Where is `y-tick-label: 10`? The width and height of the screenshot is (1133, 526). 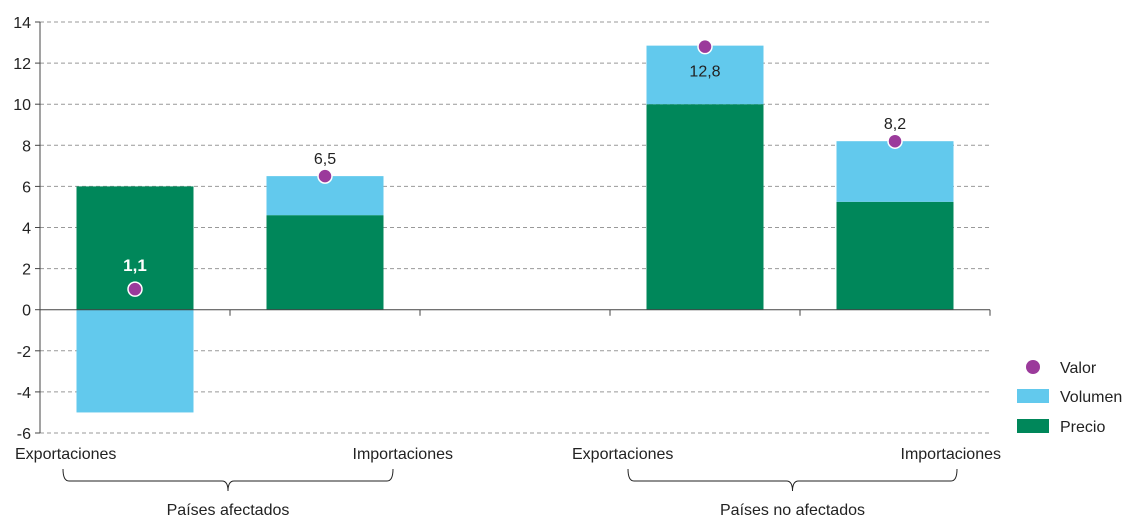 y-tick-label: 10 is located at coordinates (22, 105).